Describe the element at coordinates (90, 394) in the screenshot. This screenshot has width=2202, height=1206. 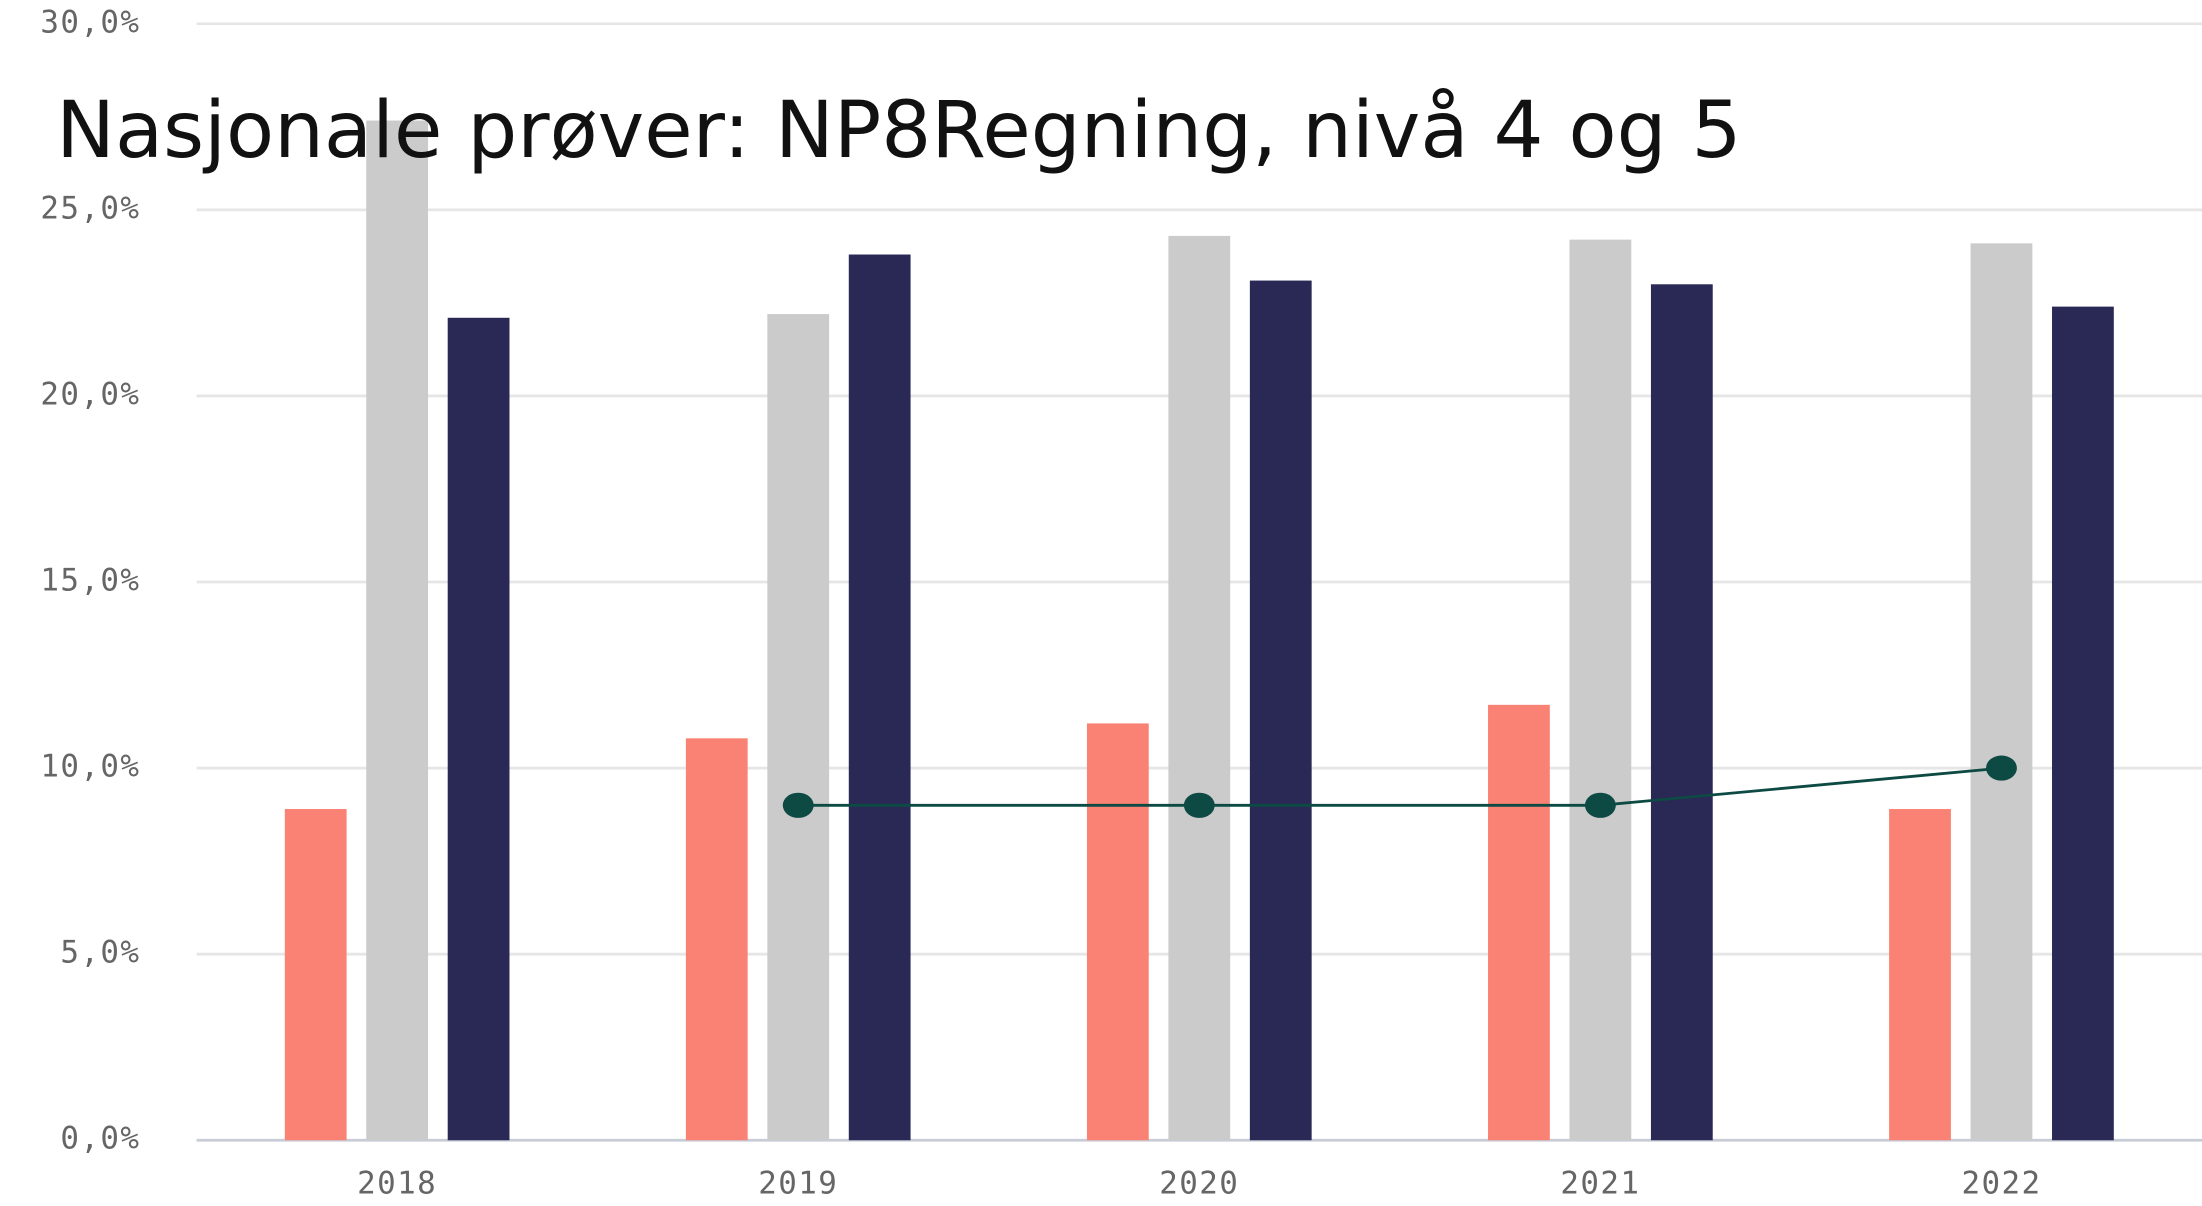
I see `y-tick-label: 20,0%` at that location.